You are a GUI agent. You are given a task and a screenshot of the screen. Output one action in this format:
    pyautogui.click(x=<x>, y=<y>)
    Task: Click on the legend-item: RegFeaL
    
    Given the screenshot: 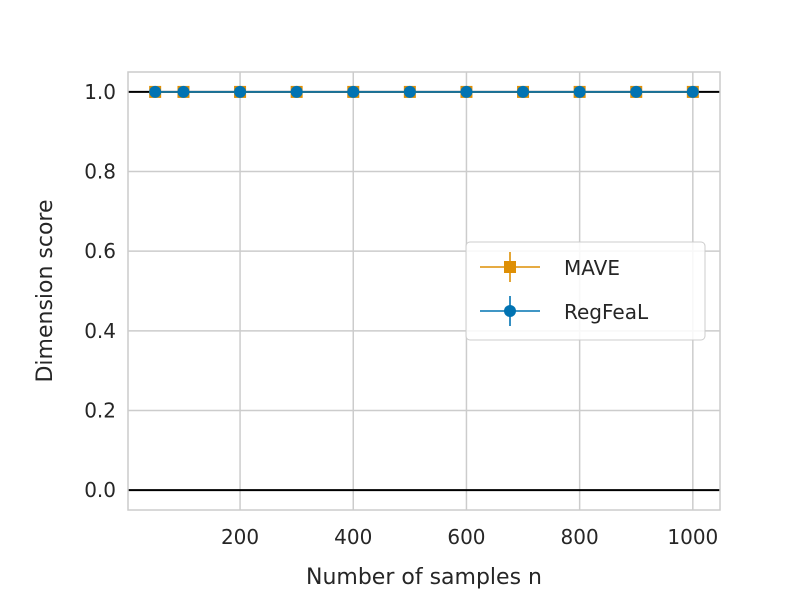 What is the action you would take?
    pyautogui.click(x=564, y=311)
    